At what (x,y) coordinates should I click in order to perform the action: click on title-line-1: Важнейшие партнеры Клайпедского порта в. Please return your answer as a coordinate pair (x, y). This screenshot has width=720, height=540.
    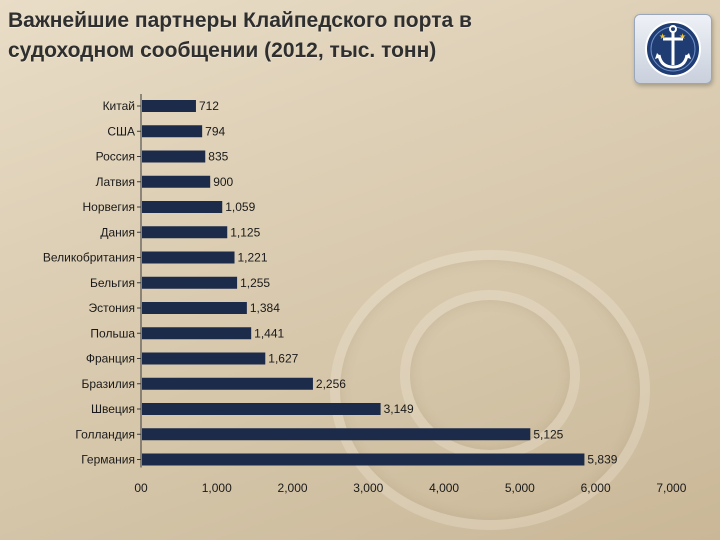
    Looking at the image, I should click on (240, 20).